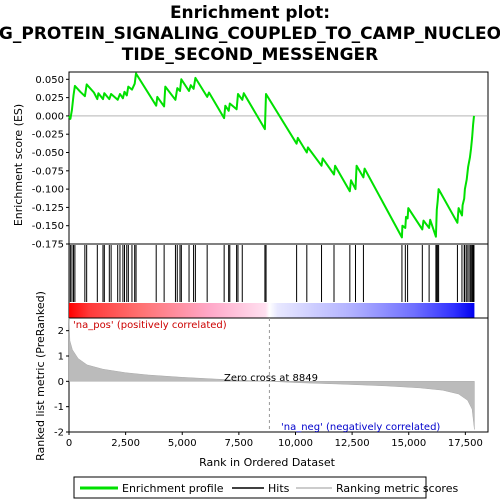  I want to click on rank-ytick-label: 0, so click(61, 382).